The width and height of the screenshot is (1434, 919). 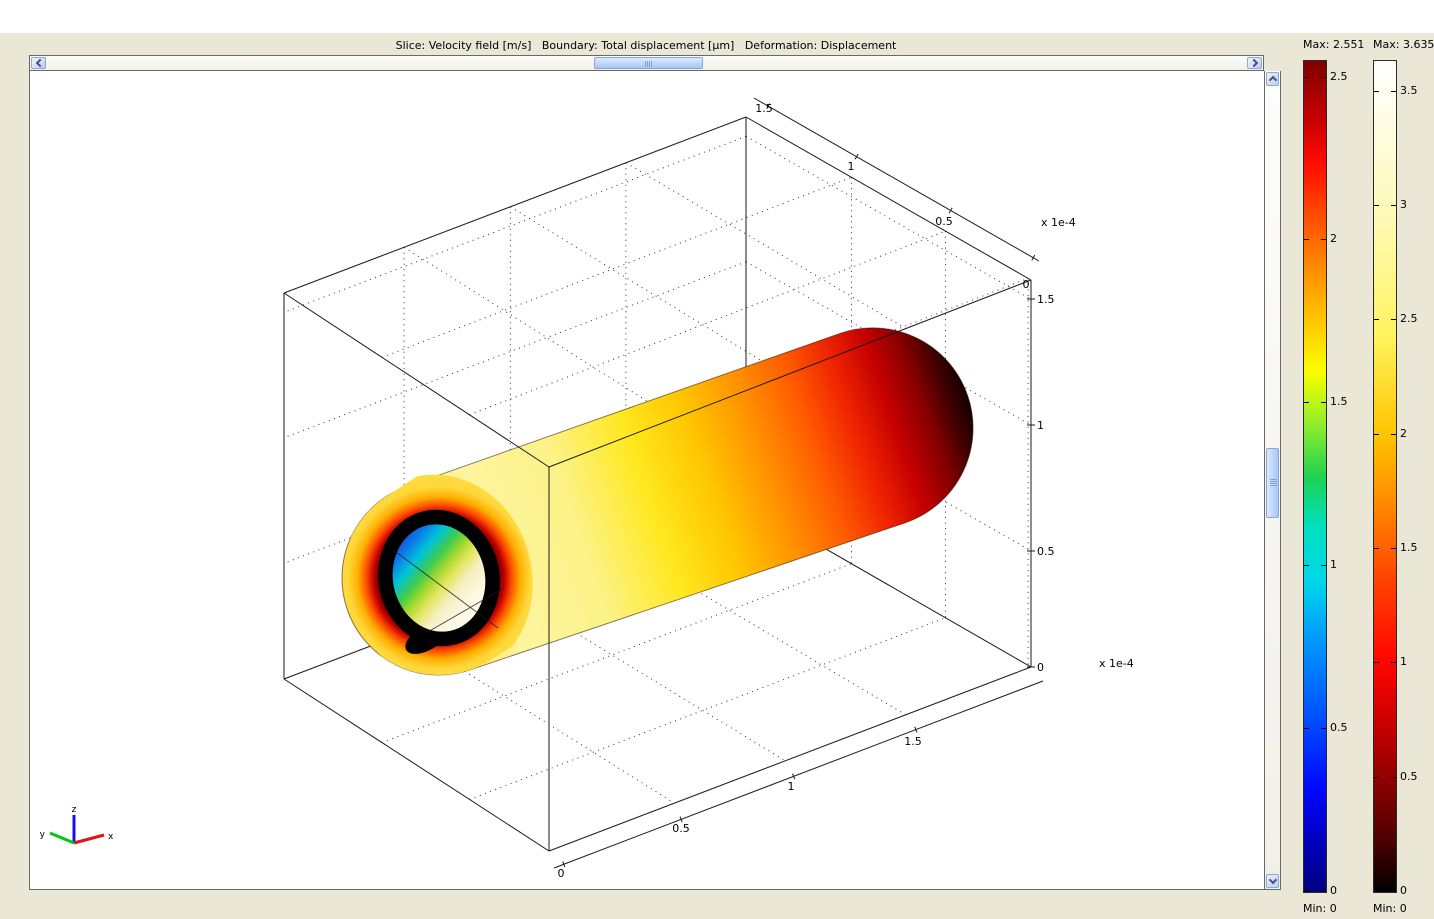 I want to click on orientation-triad: z y x, so click(x=77, y=825).